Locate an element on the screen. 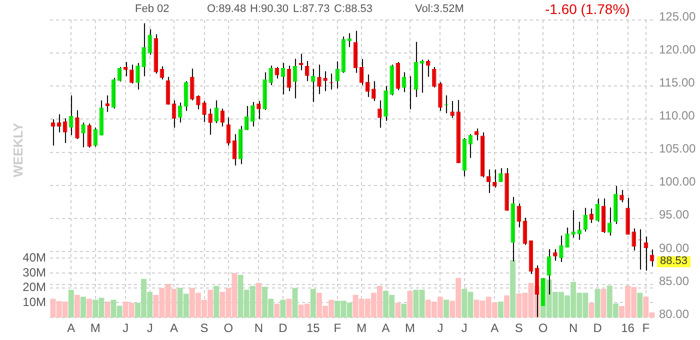 This screenshot has height=340, width=700. y-tick-label: 90.00 is located at coordinates (674, 247).